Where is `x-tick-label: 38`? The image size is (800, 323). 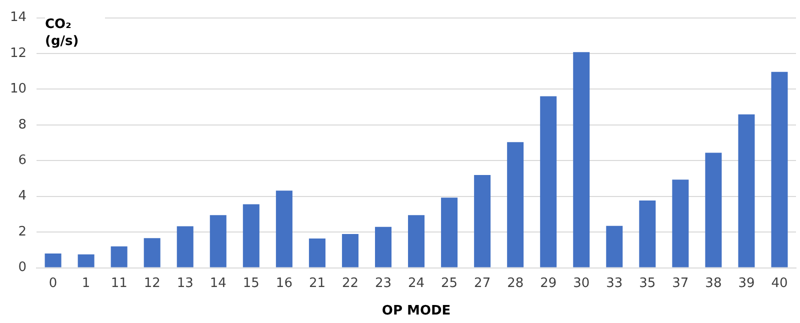
x-tick-label: 38 is located at coordinates (713, 283).